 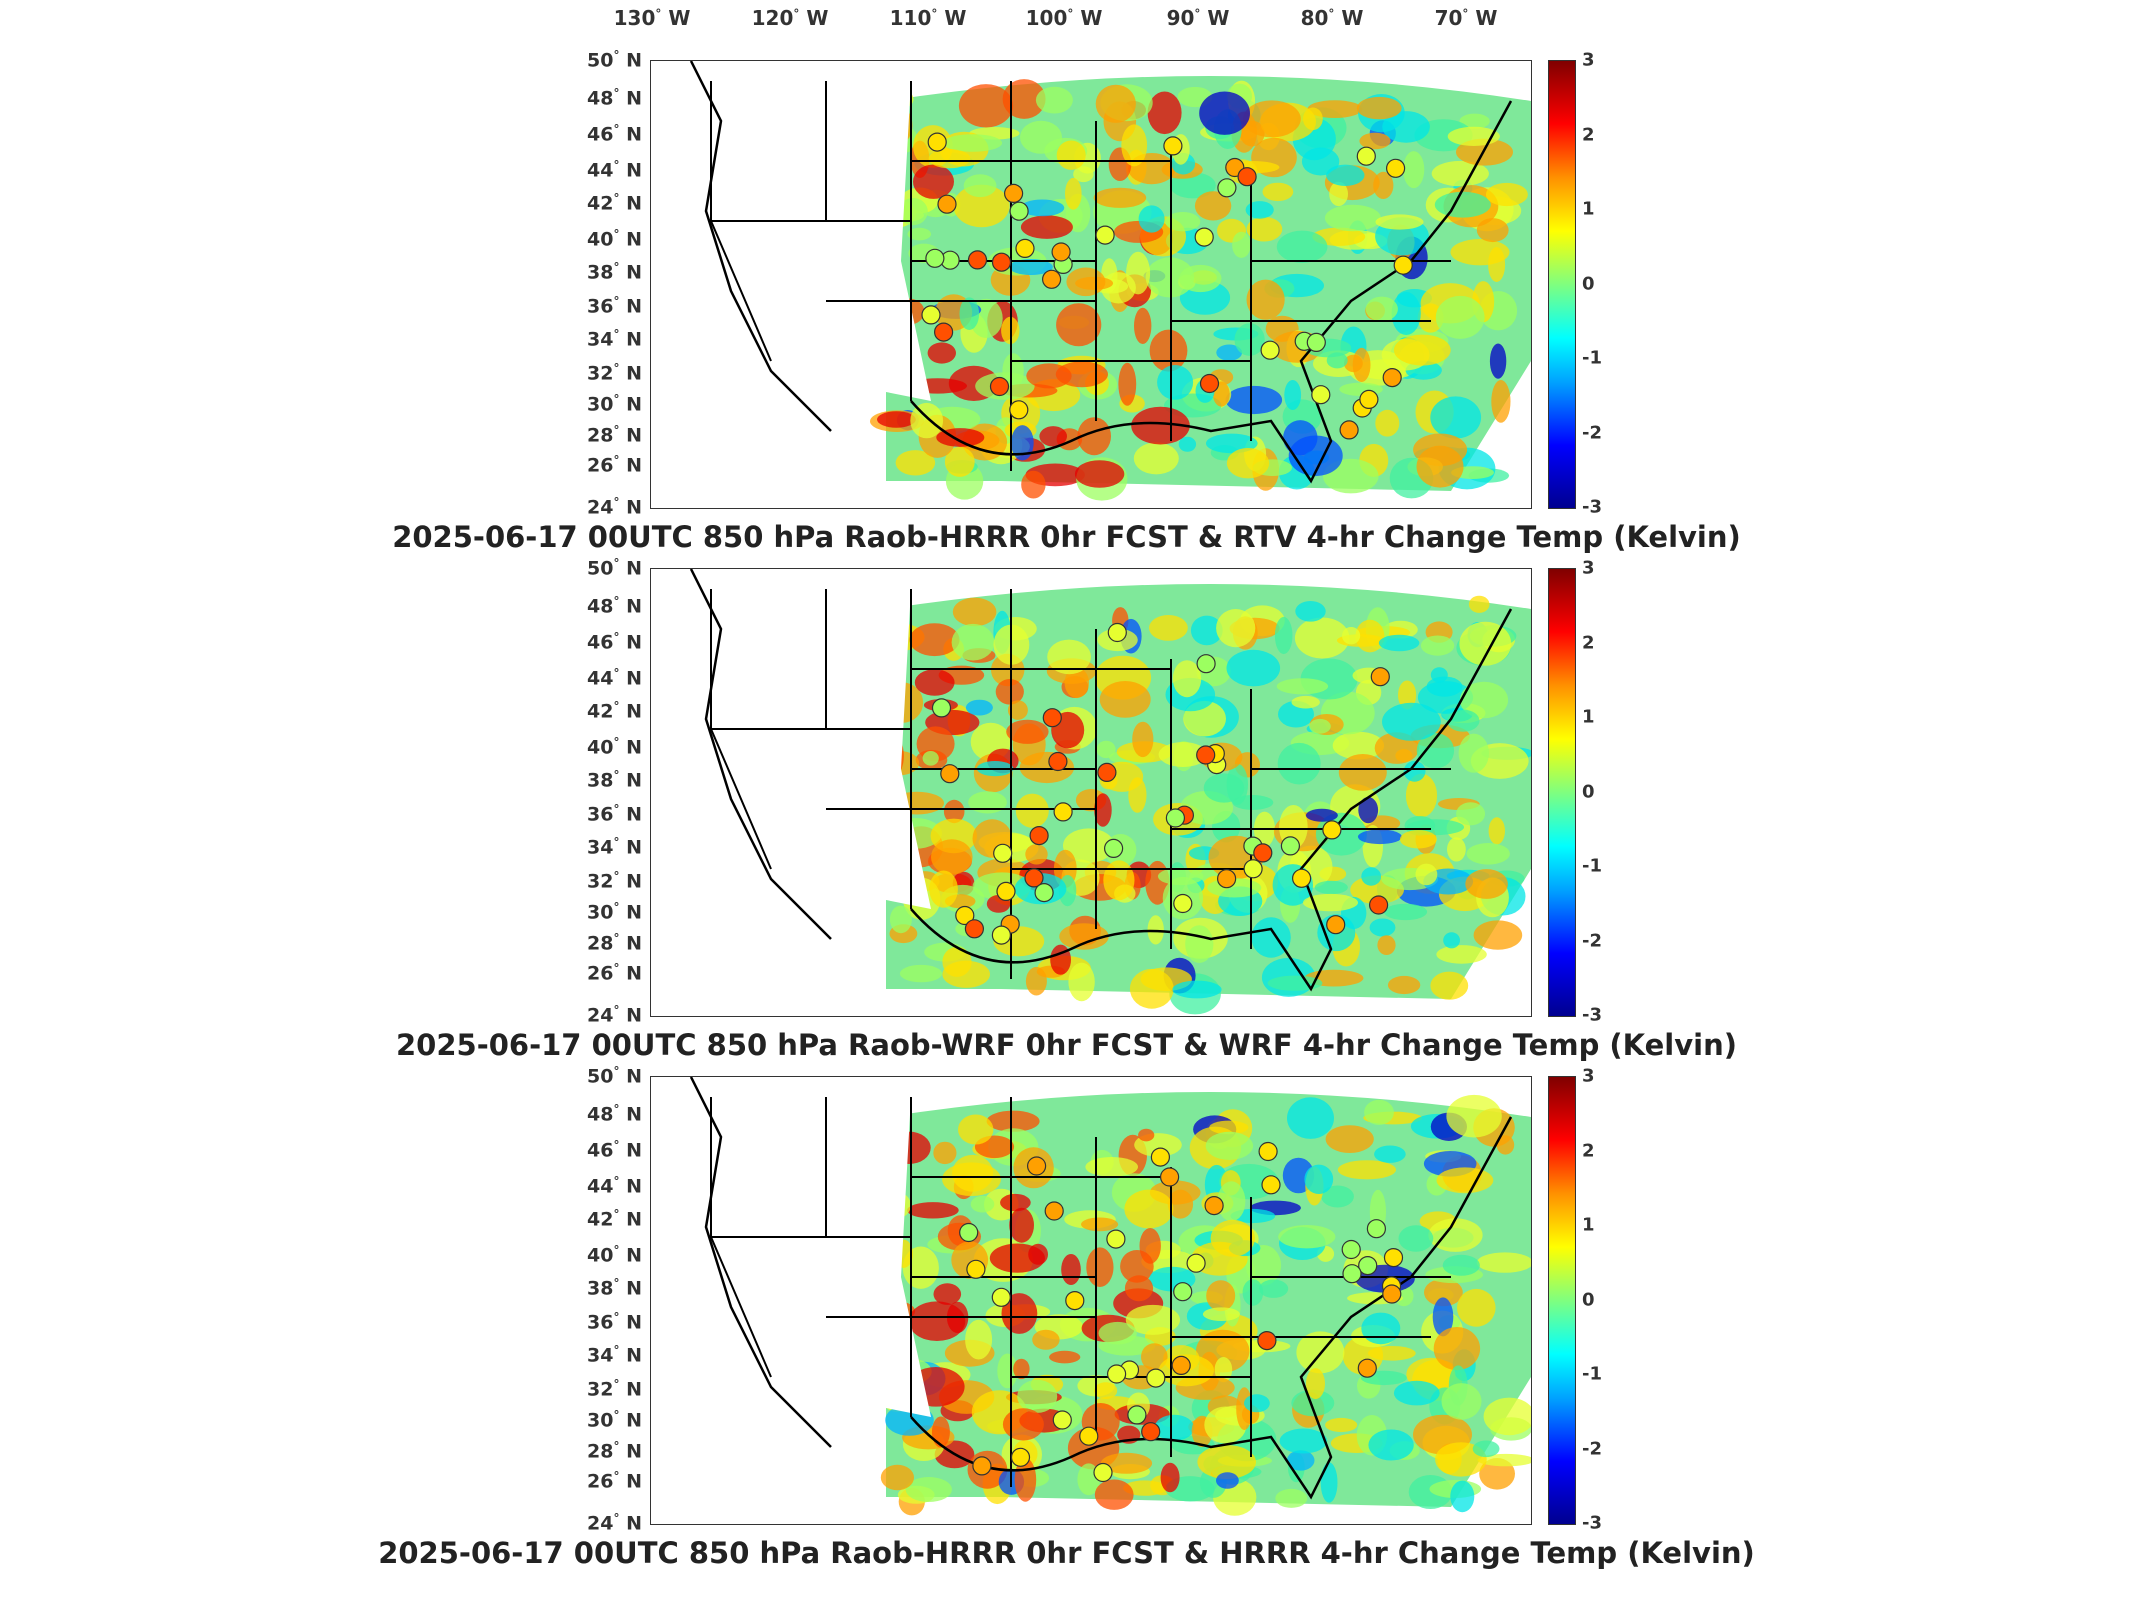 I want to click on colorbar-tick-label: 0, so click(x=1588, y=1299).